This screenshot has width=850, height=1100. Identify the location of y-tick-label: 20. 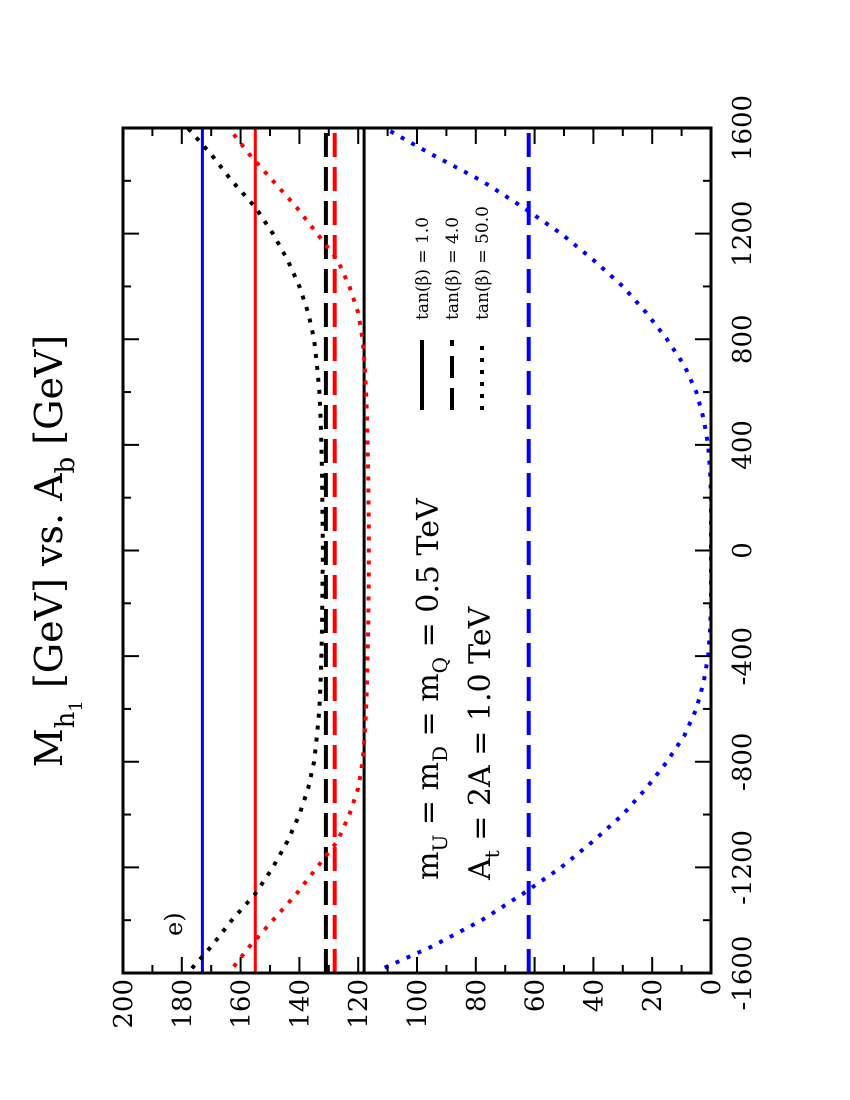
(653, 995).